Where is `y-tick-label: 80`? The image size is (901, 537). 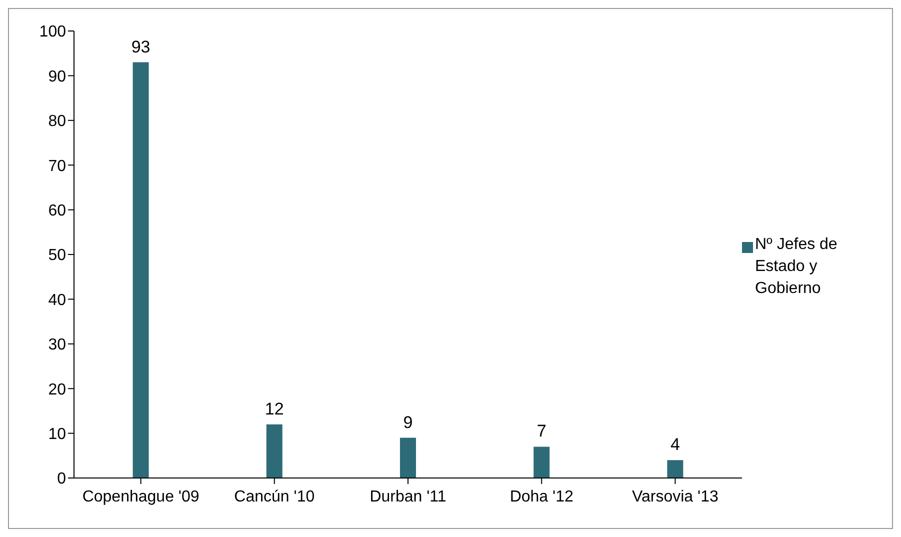
y-tick-label: 80 is located at coordinates (57, 121).